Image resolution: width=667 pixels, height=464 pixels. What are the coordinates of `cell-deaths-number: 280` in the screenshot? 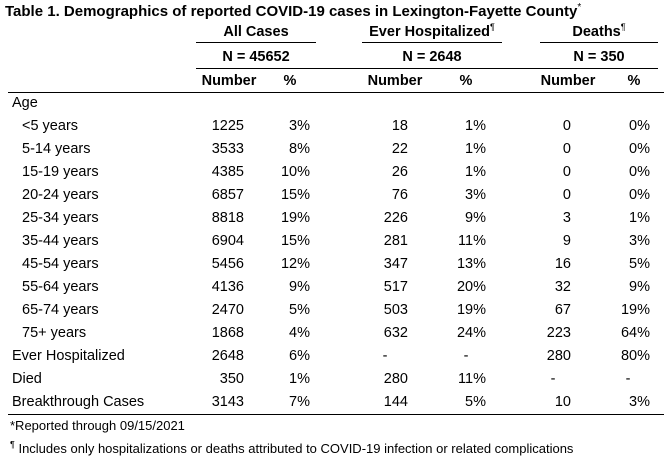 It's located at (558, 356).